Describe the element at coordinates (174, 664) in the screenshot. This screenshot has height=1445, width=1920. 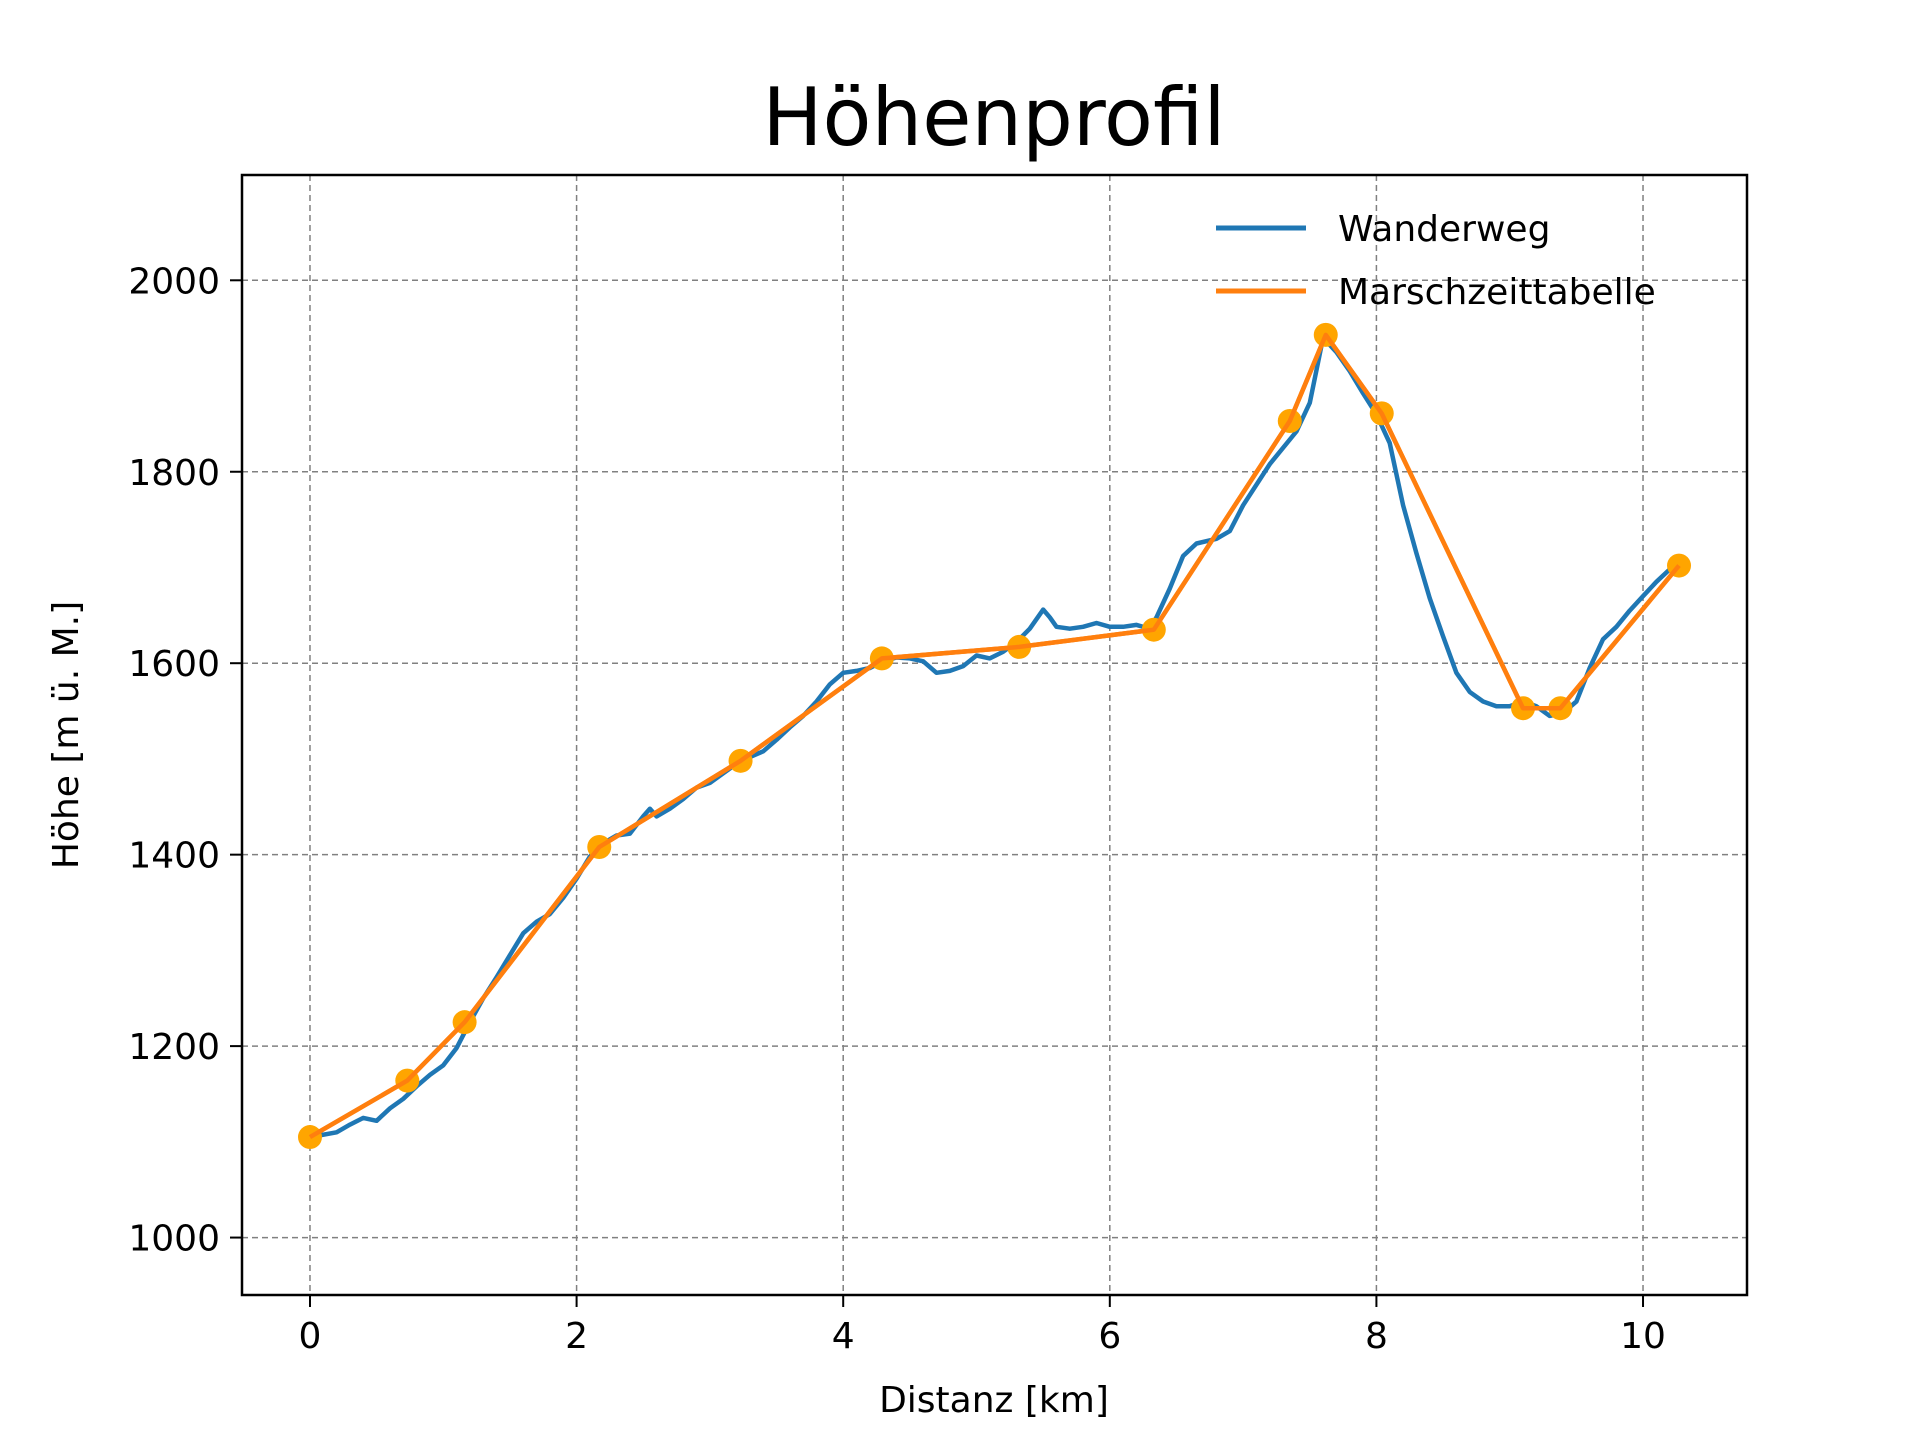
I see `y-tick-label: 1600` at that location.